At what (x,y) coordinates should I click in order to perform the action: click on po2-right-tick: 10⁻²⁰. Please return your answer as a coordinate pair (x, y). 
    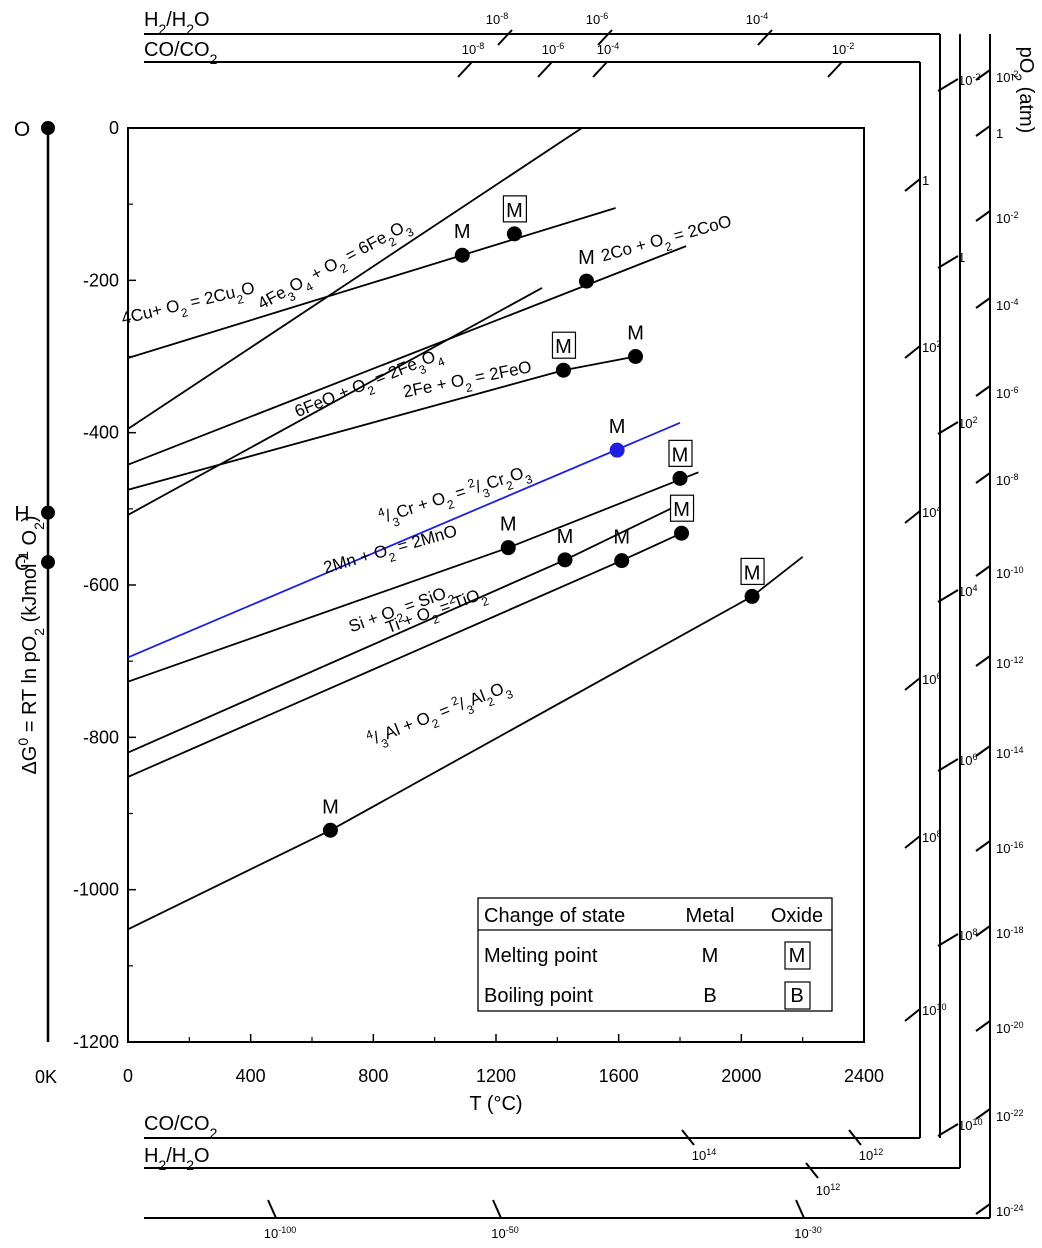
    Looking at the image, I should click on (1009, 1028).